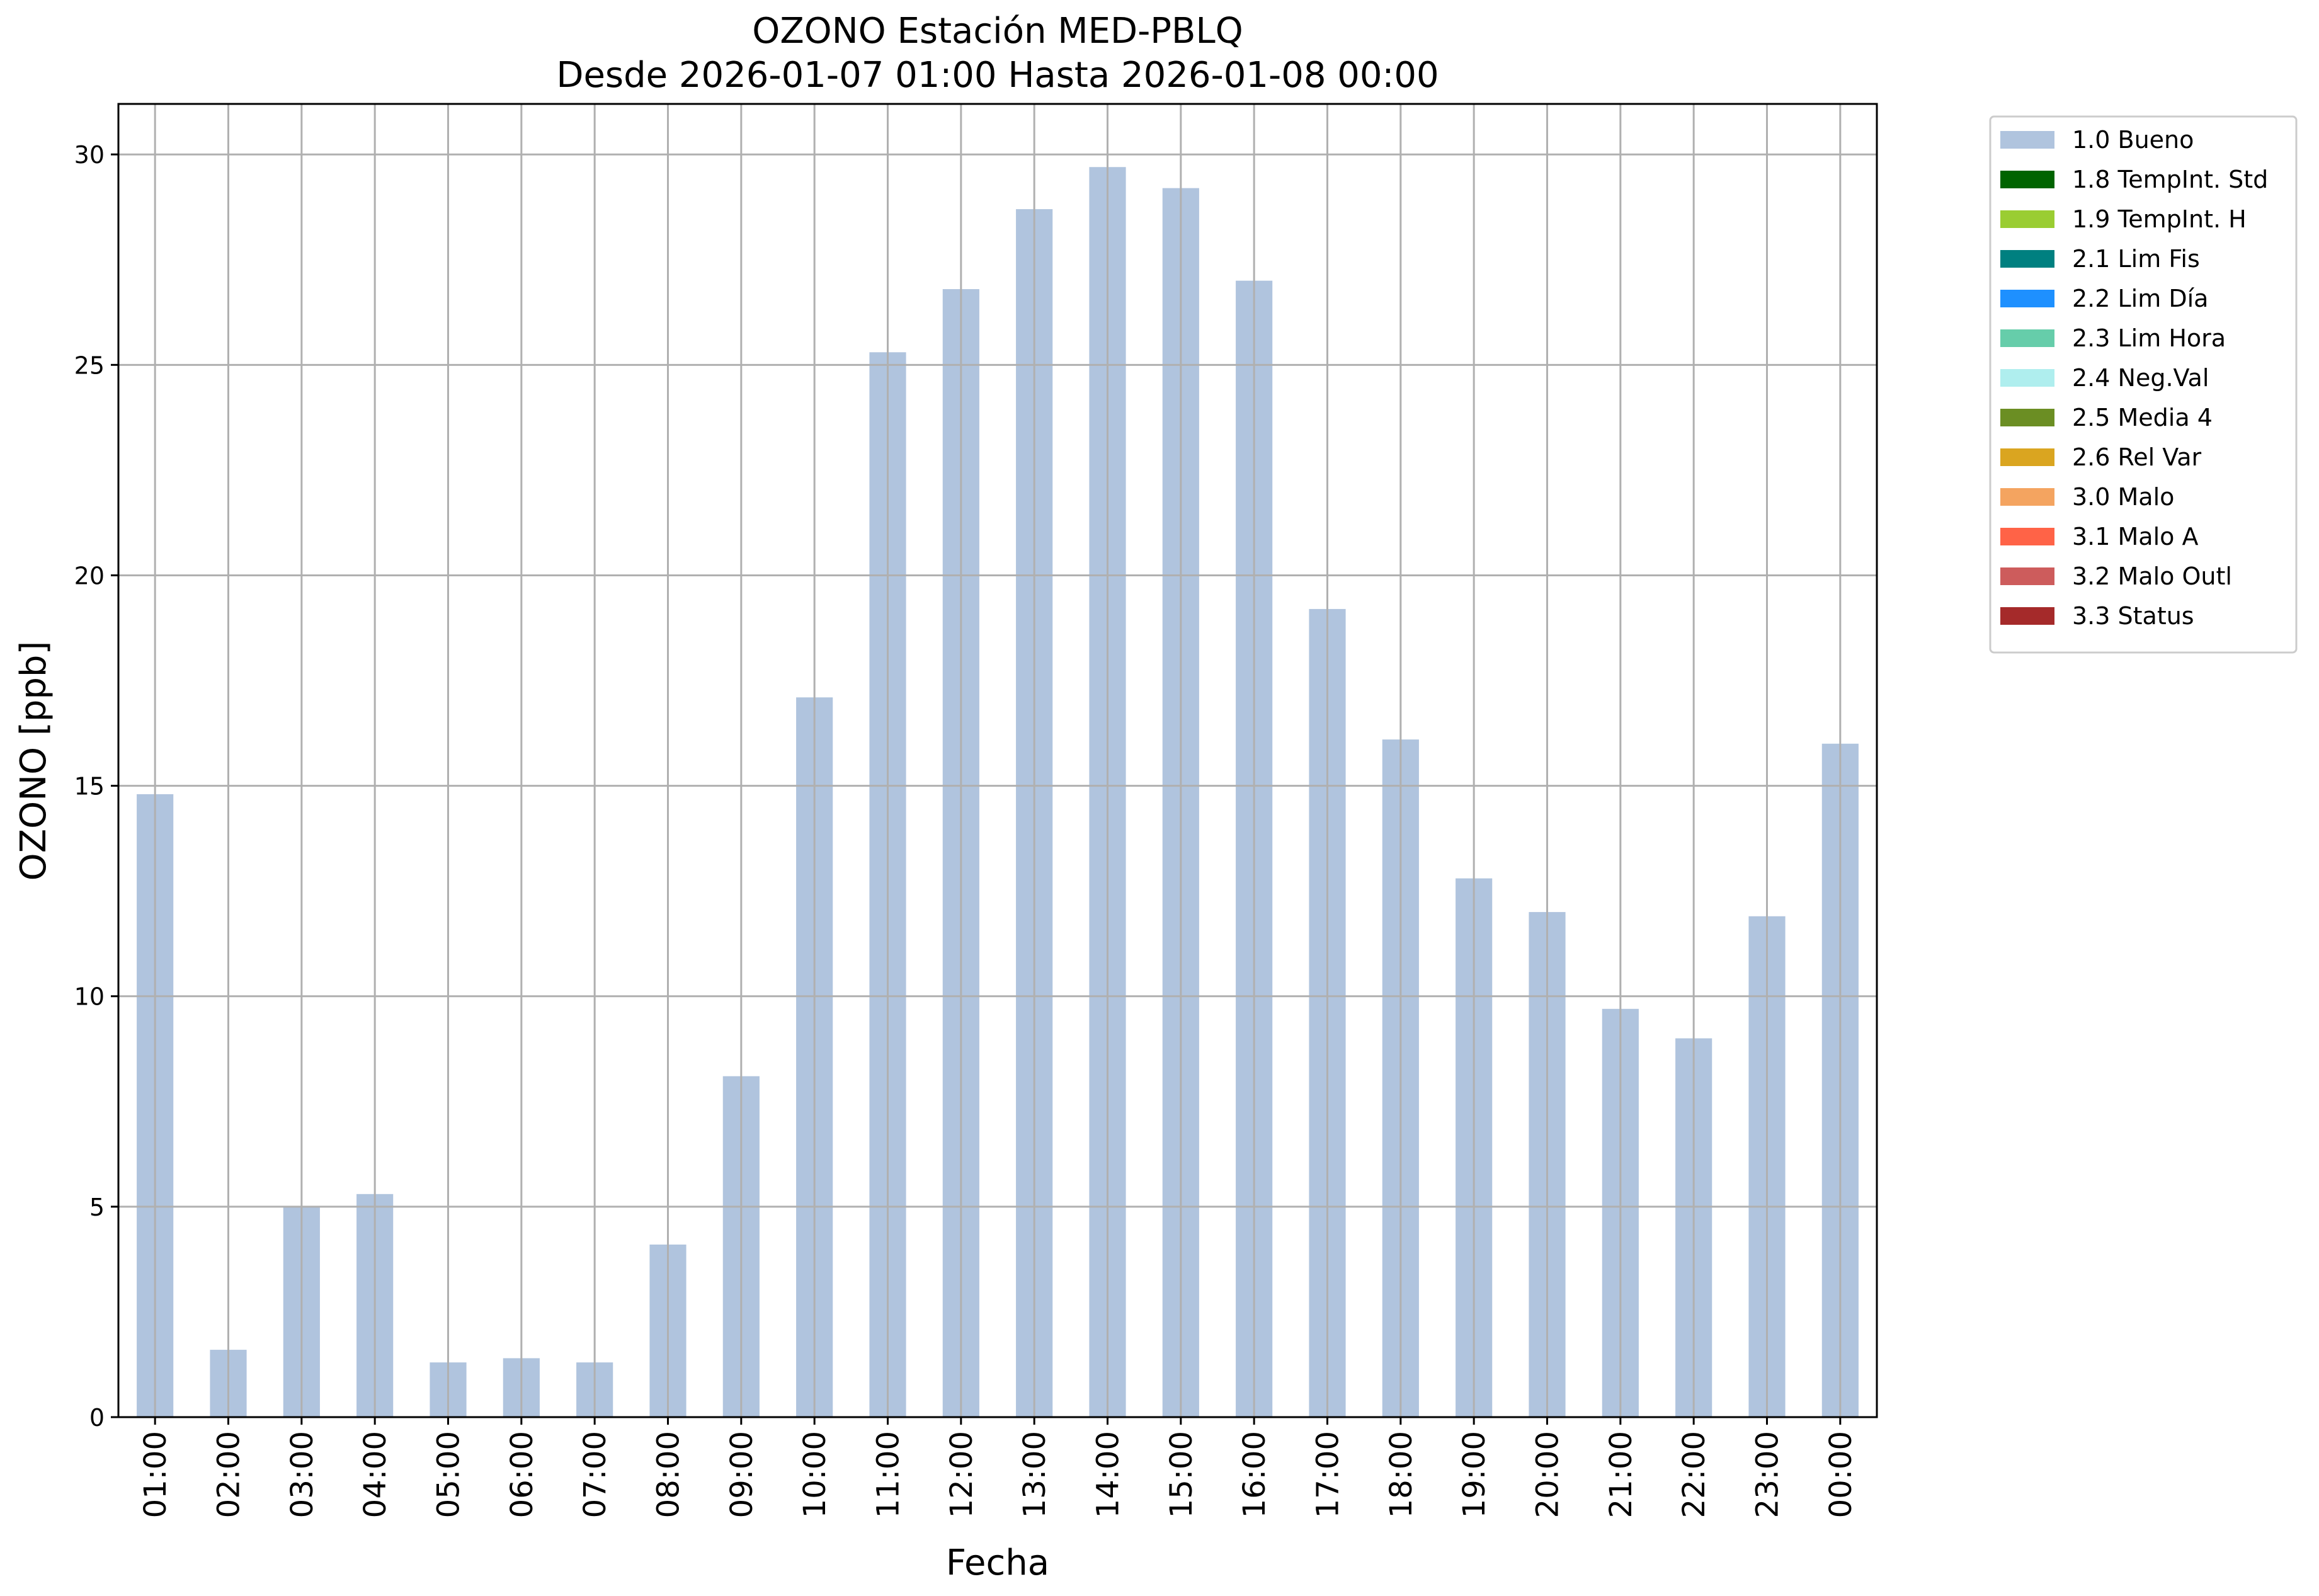 This screenshot has width=2319, height=1596. What do you see at coordinates (1034, 1474) in the screenshot?
I see `x-tick-label: 13:00` at bounding box center [1034, 1474].